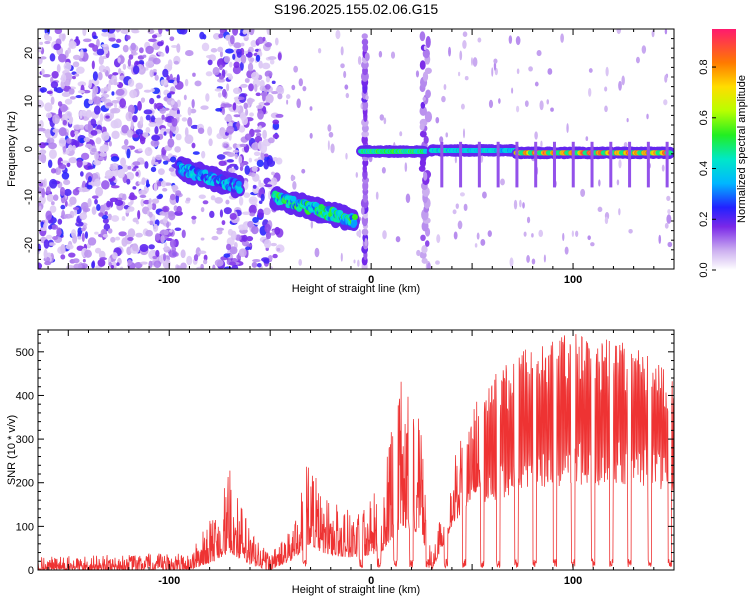 Image resolution: width=750 pixels, height=600 pixels. I want to click on y-tick-label: 400, so click(25, 396).